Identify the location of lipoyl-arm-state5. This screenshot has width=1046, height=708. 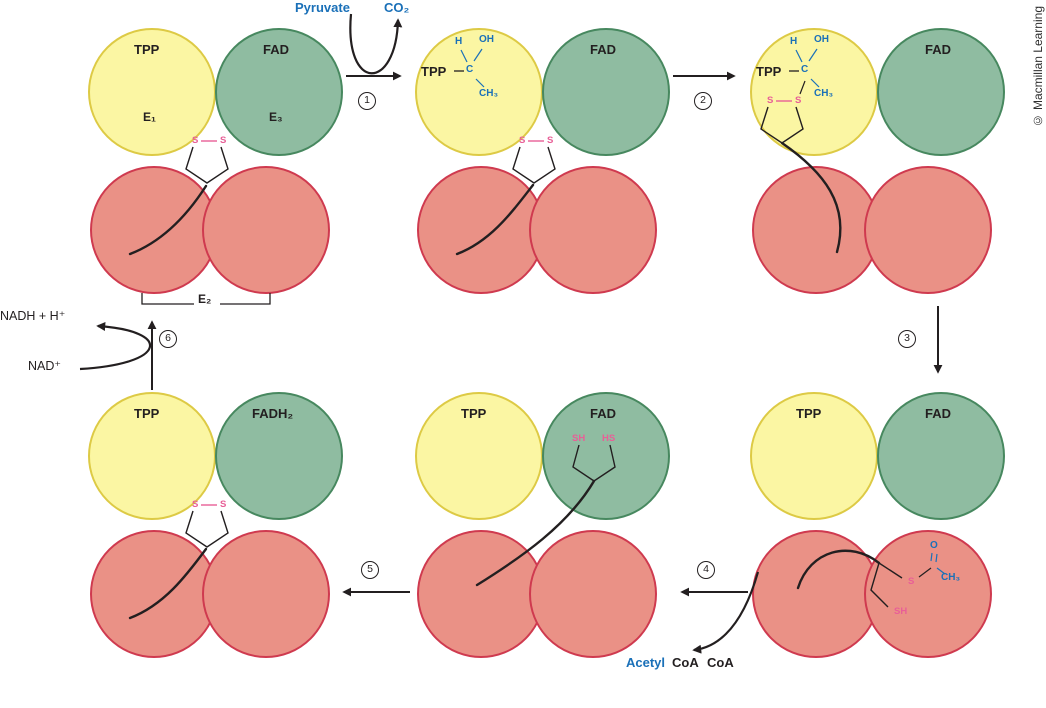
(535, 533).